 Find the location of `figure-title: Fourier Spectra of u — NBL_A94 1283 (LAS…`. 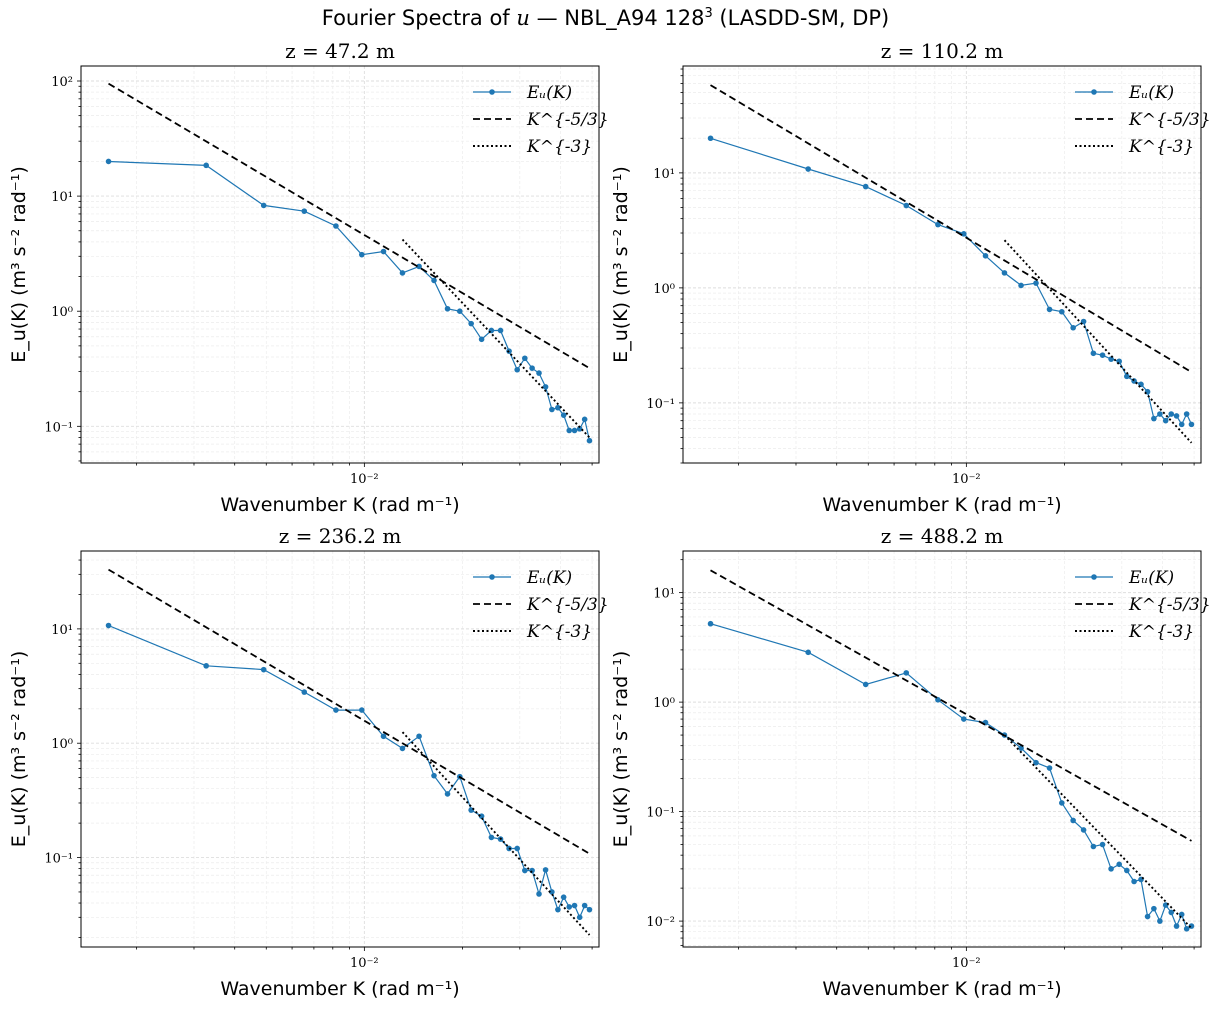

figure-title: Fourier Spectra of u — NBL_A94 1283 (LAS… is located at coordinates (605, 18).